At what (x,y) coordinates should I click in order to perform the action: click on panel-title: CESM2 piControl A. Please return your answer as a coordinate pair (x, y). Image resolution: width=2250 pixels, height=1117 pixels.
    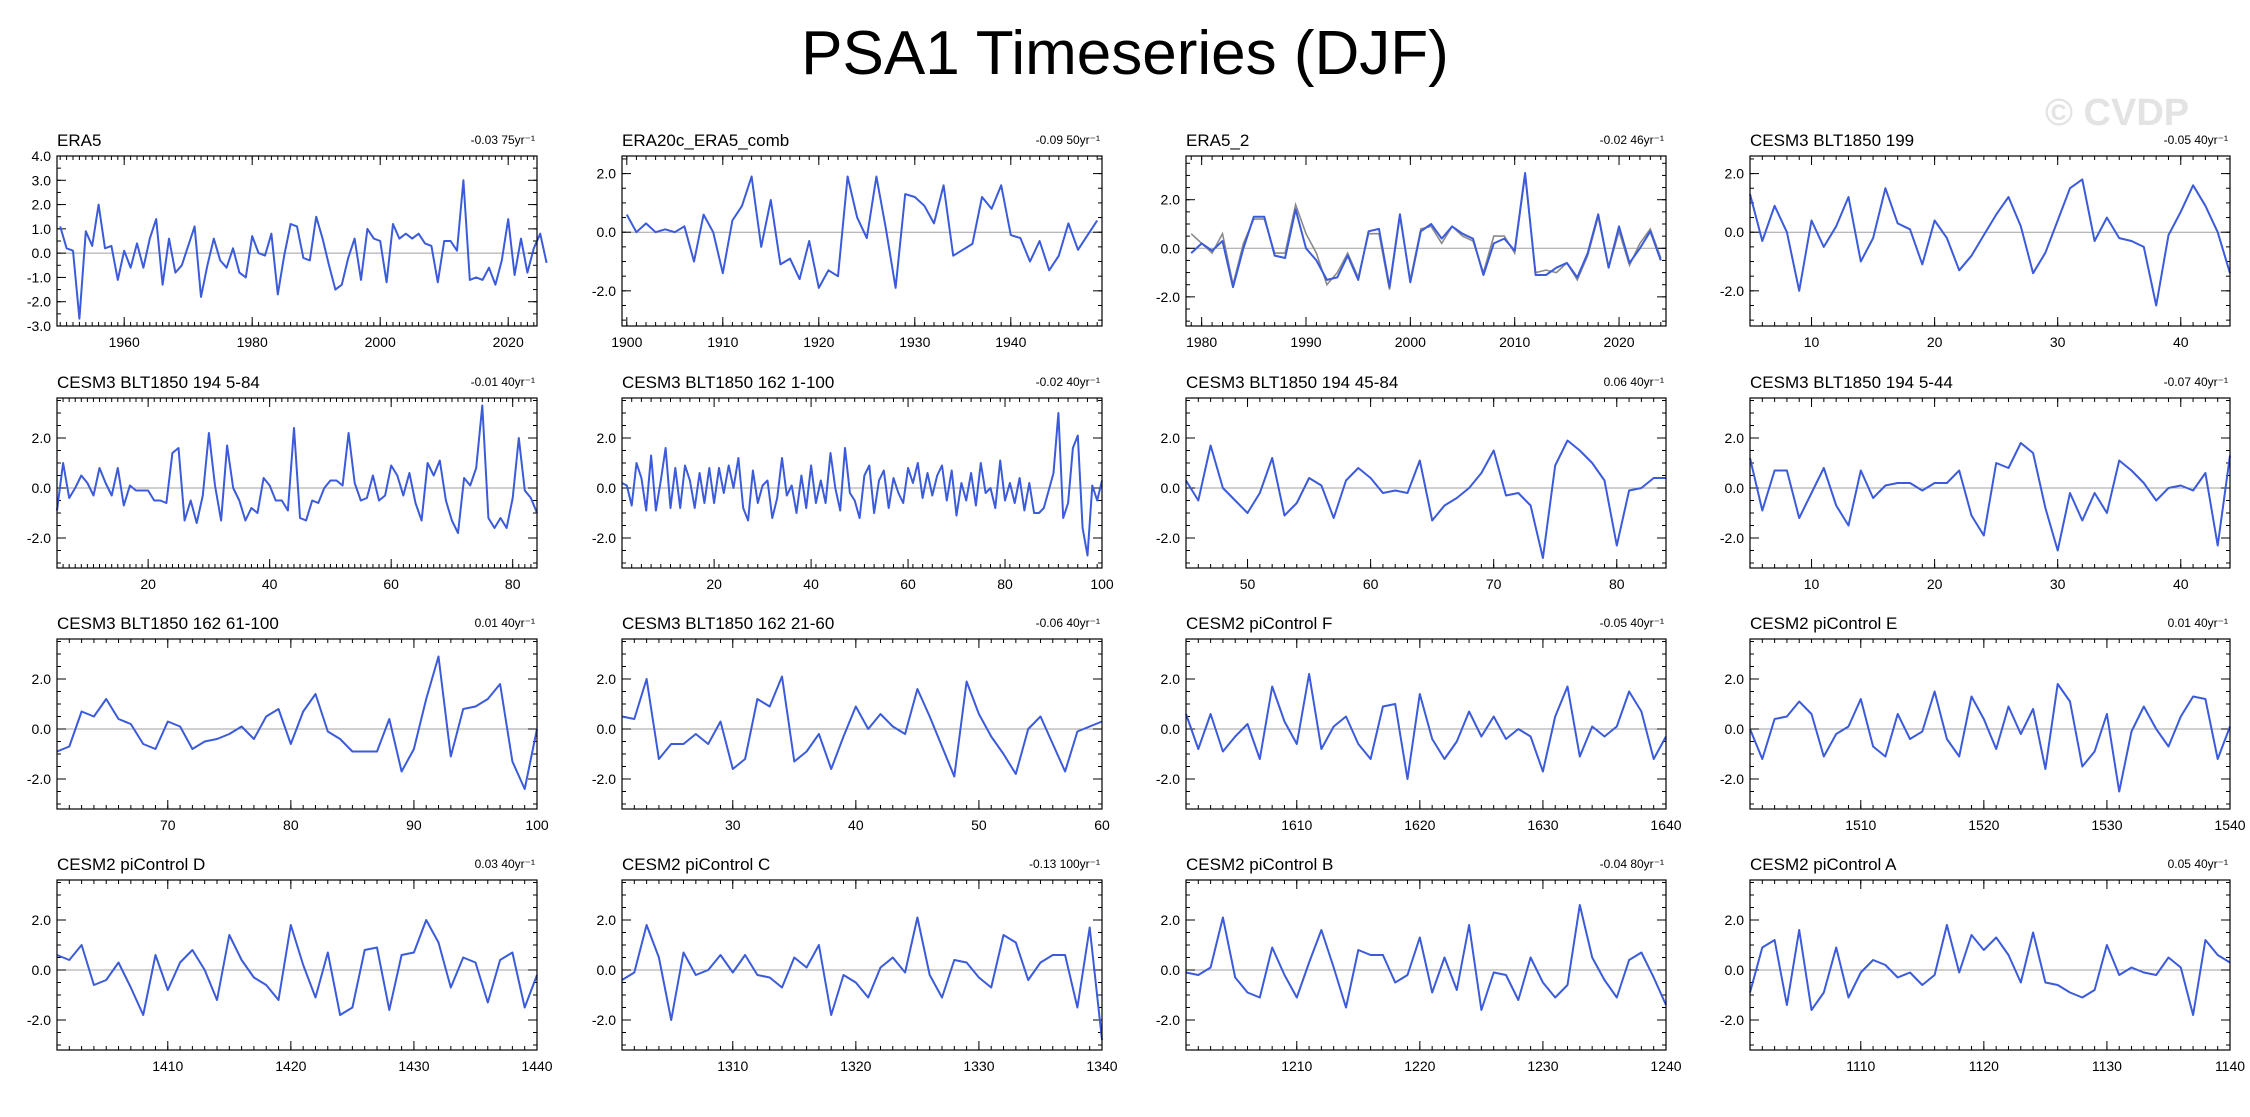
    Looking at the image, I should click on (1823, 864).